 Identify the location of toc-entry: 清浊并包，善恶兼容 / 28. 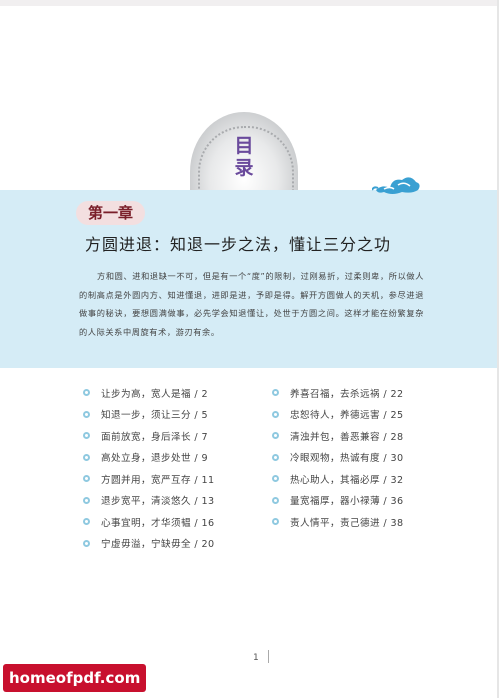
(337, 436).